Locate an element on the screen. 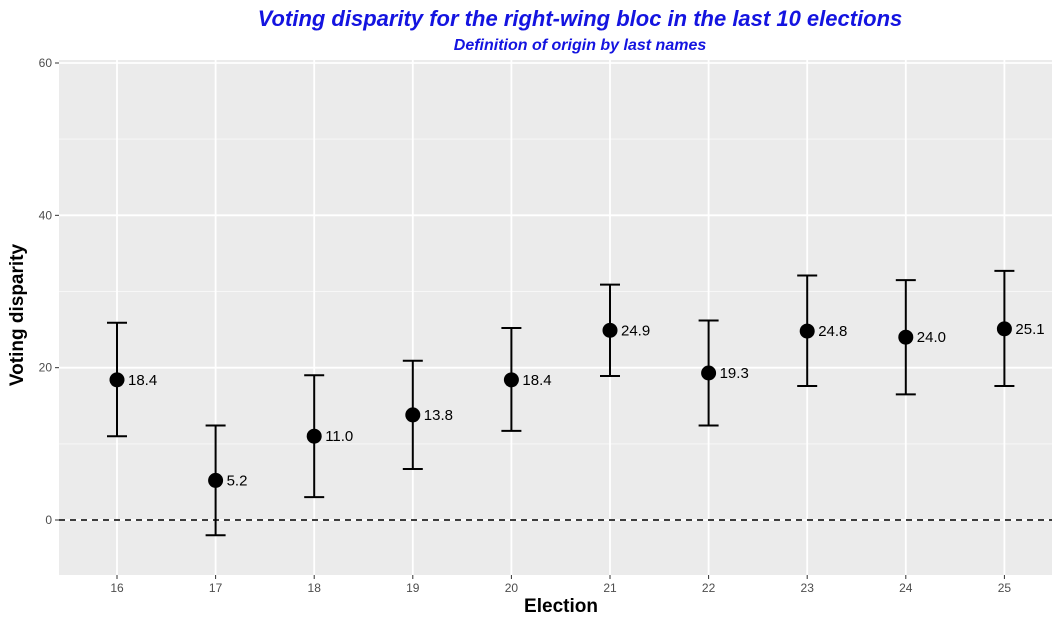 The width and height of the screenshot is (1052, 622). data-label: 24.0 is located at coordinates (931, 337).